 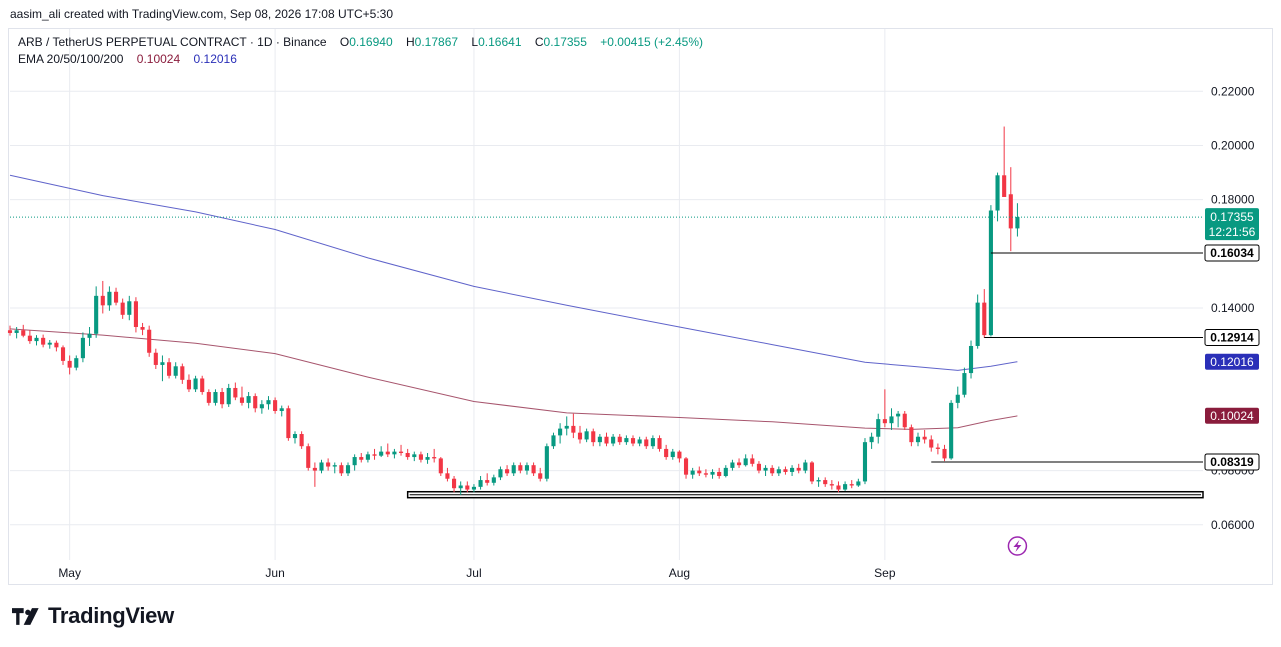 I want to click on ohlc-change: +0.00415 (+2.45%), so click(x=652, y=42).